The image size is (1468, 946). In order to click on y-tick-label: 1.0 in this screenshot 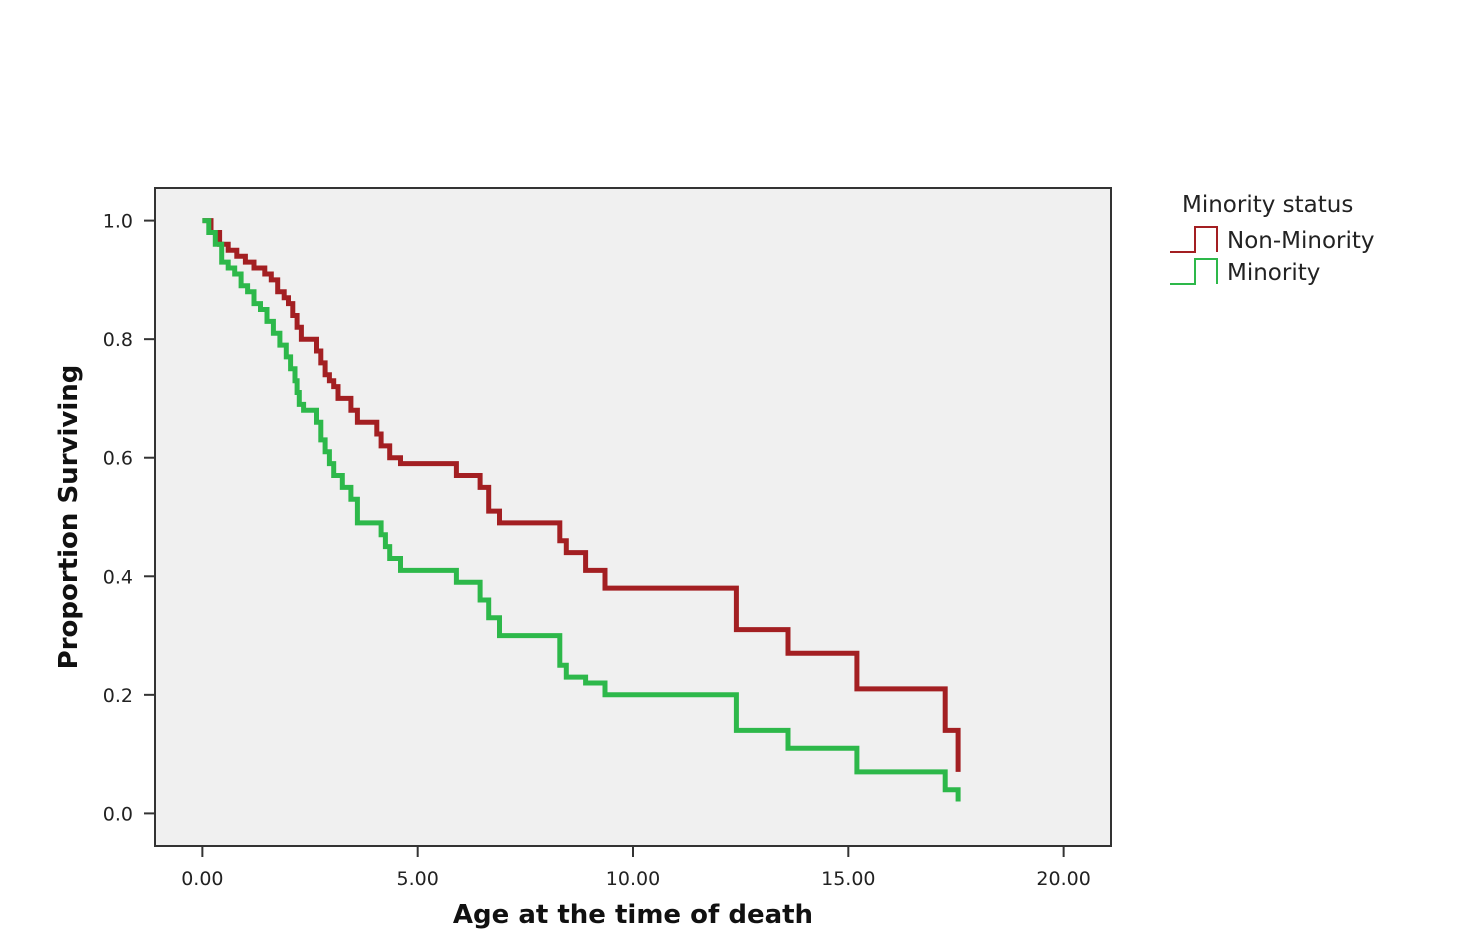, I will do `click(118, 222)`.